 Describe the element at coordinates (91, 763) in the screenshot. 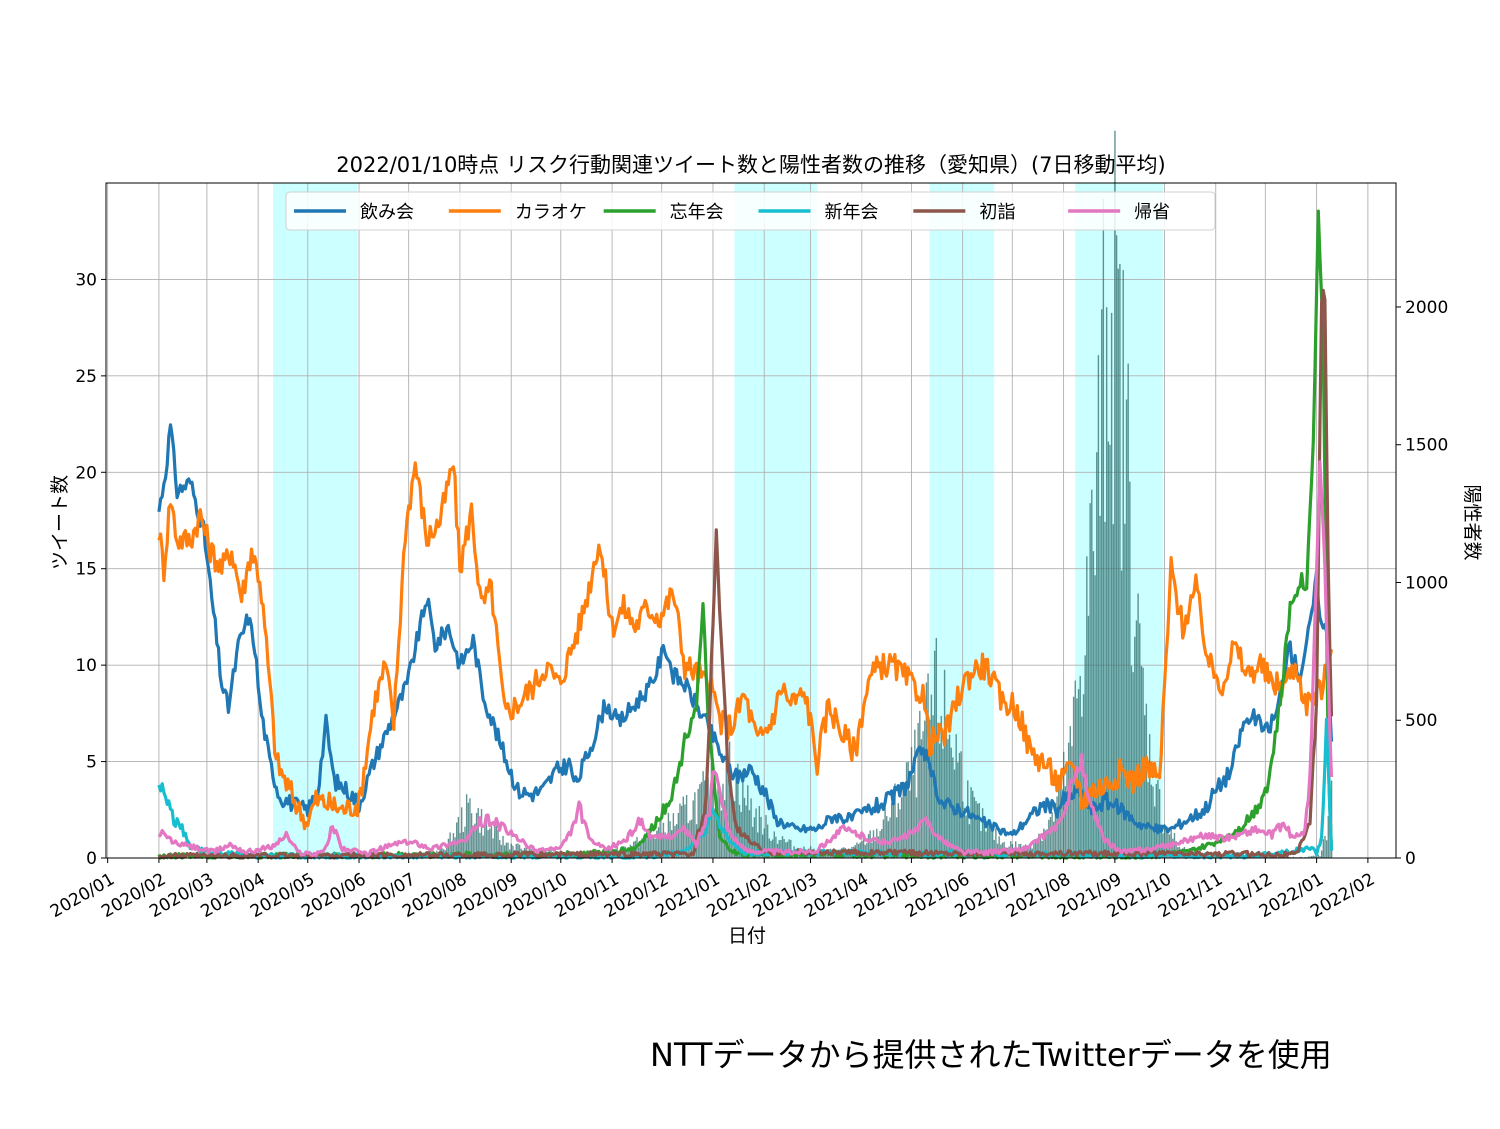

I see `y-tick-label: 5` at that location.